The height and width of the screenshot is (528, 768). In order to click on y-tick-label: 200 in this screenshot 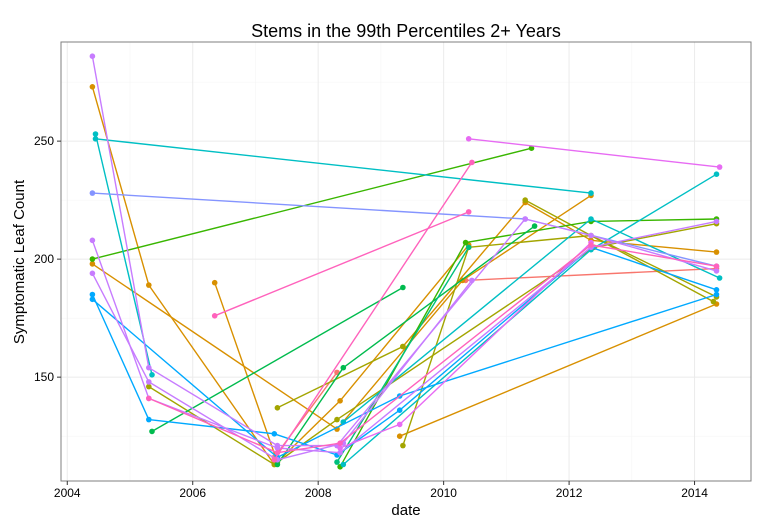, I will do `click(44, 259)`.